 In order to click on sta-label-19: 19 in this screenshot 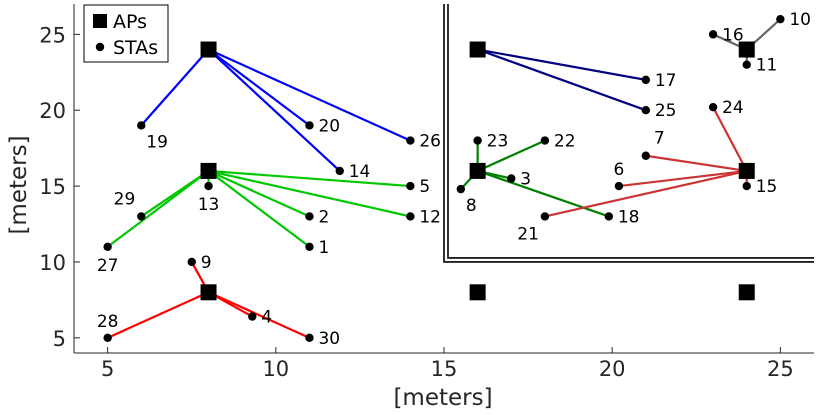, I will do `click(157, 142)`.